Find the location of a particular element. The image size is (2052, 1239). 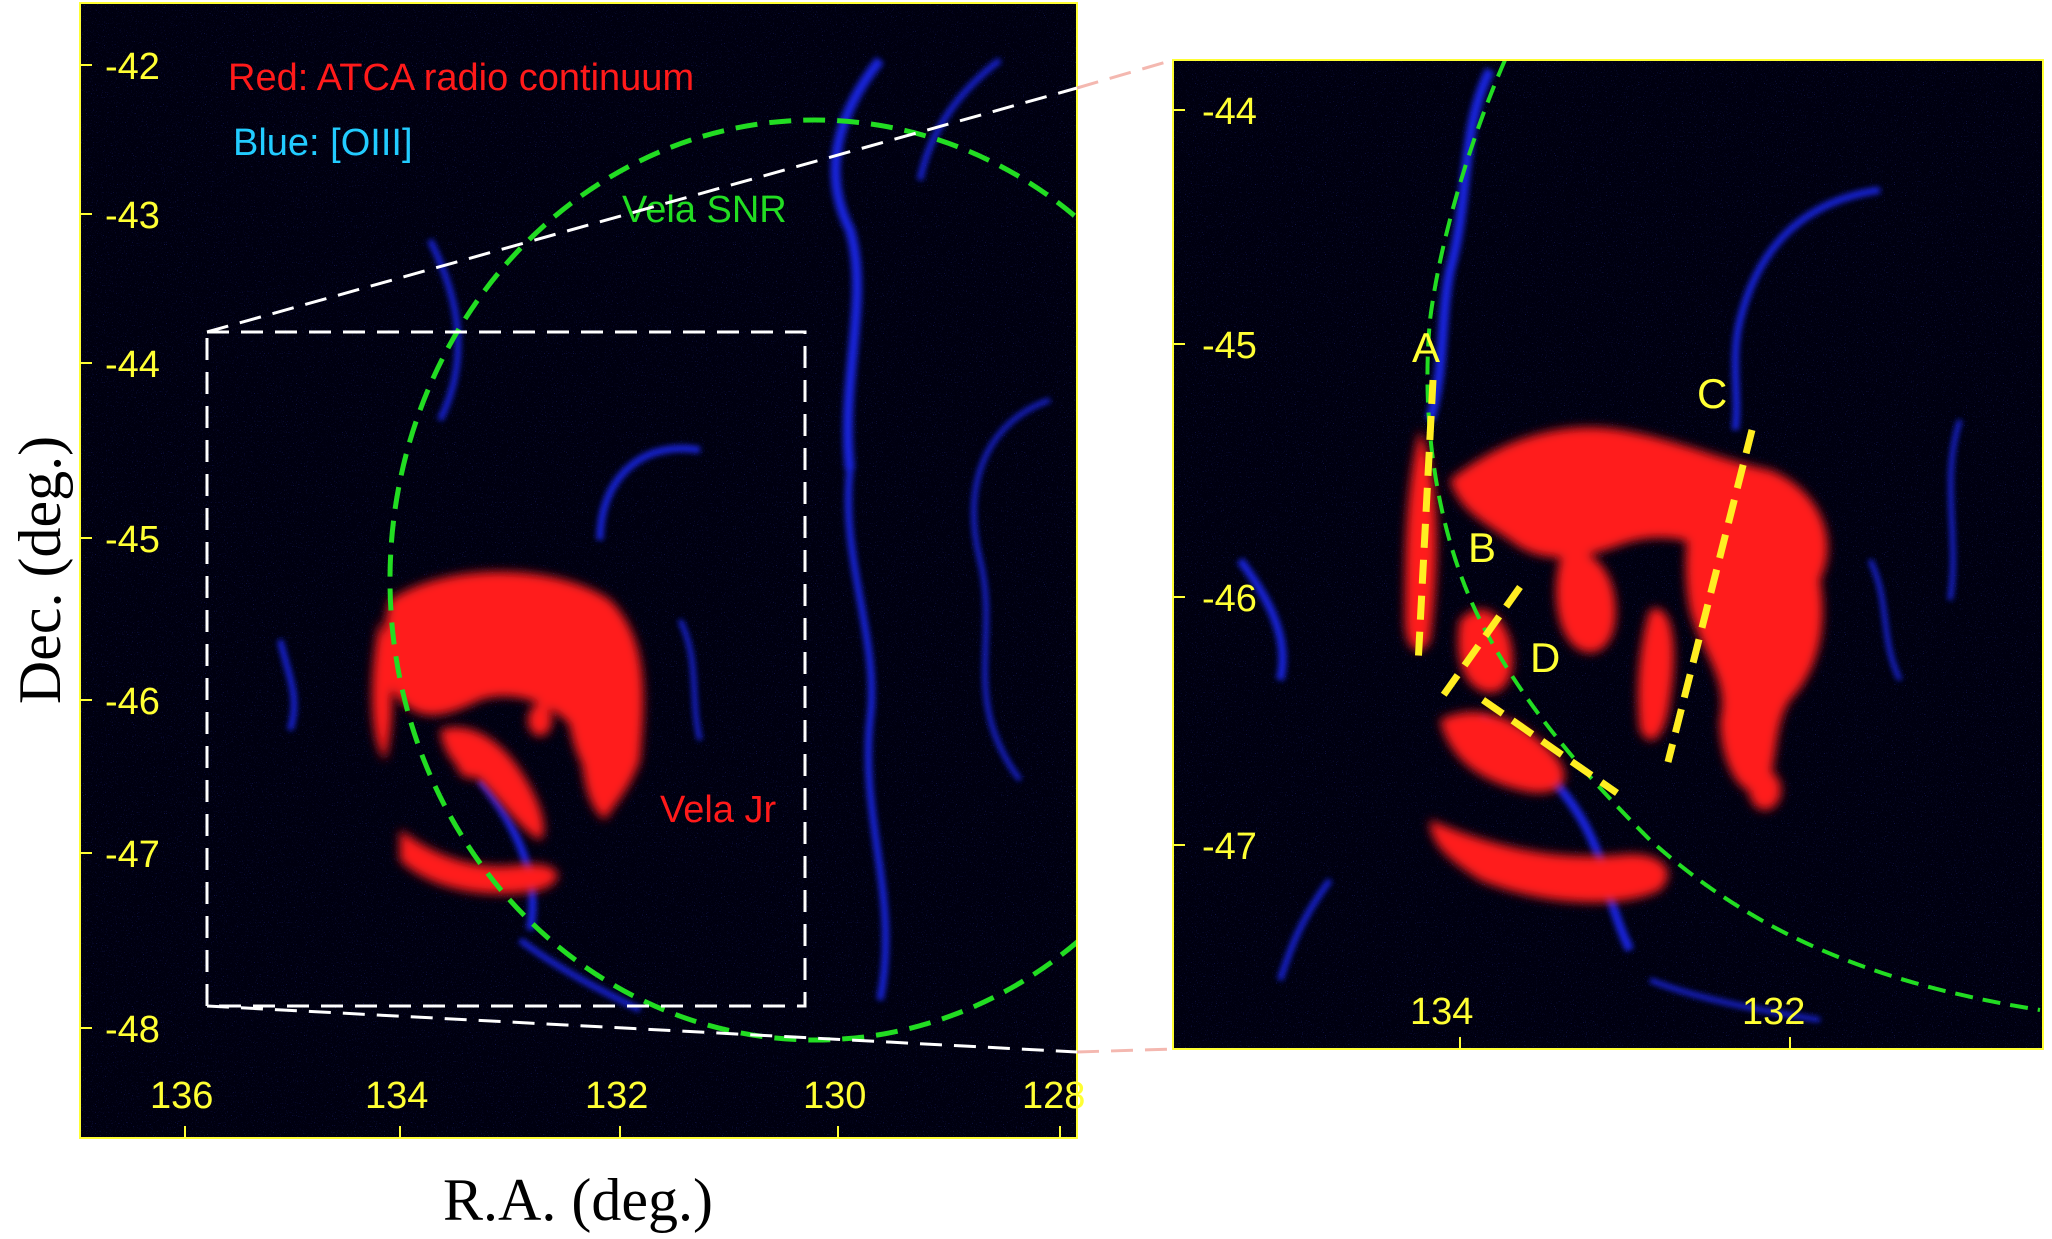

region-label-d: D is located at coordinates (1545, 657).